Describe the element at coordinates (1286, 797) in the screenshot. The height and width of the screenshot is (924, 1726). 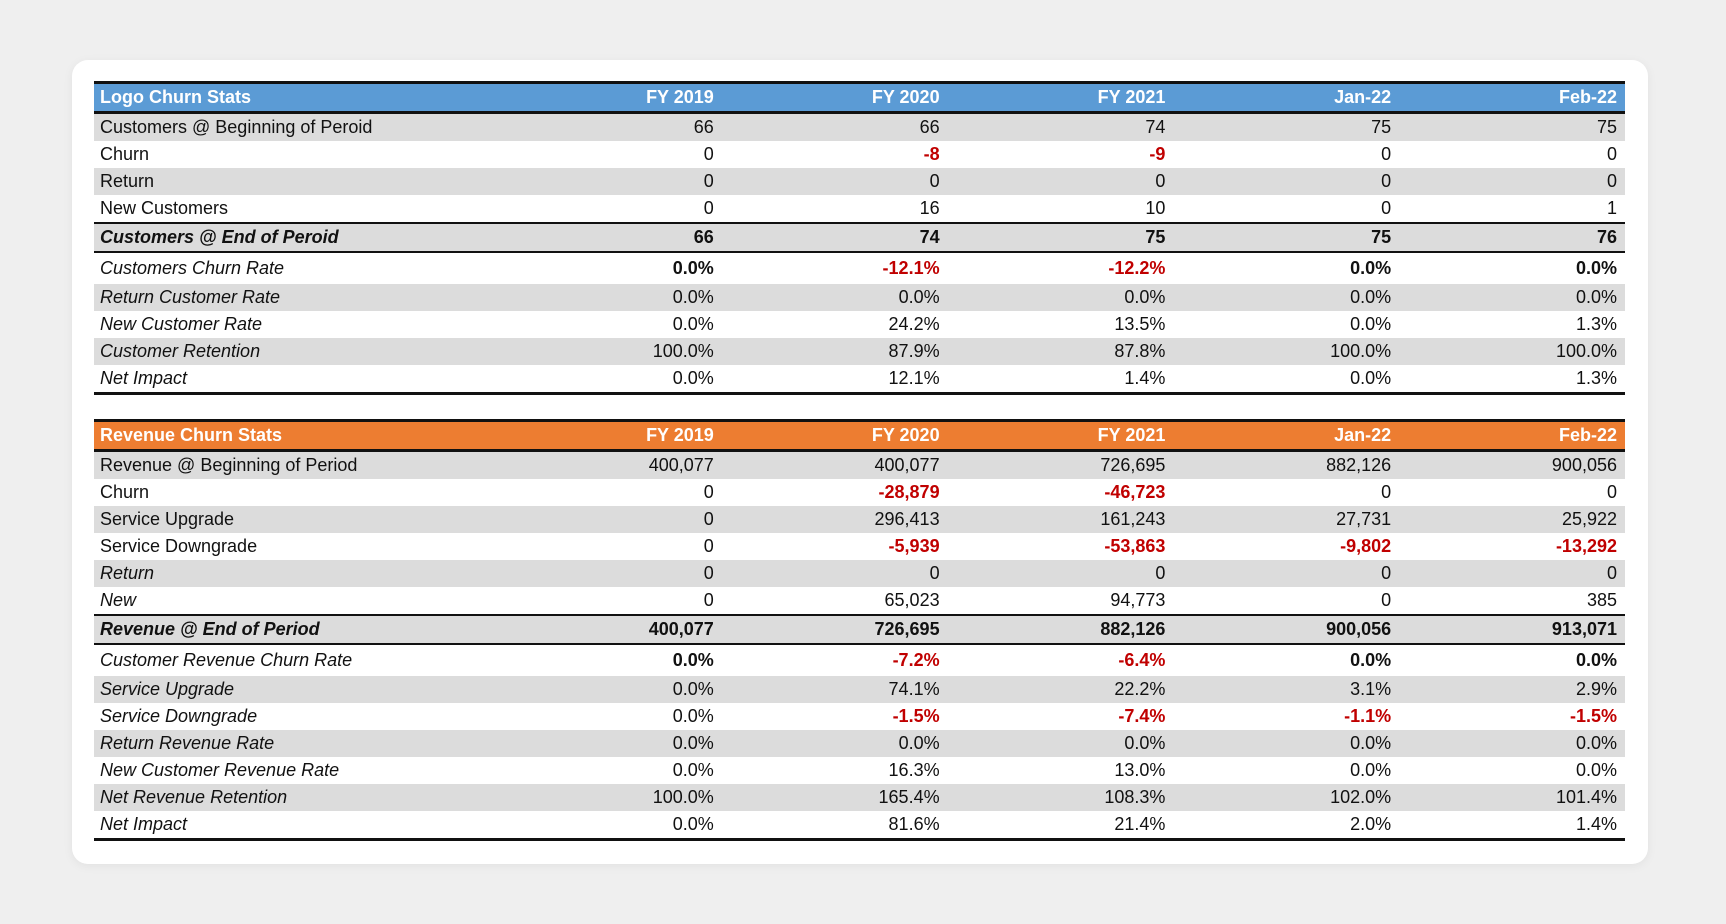
I see `cell-value: 102.0%` at that location.